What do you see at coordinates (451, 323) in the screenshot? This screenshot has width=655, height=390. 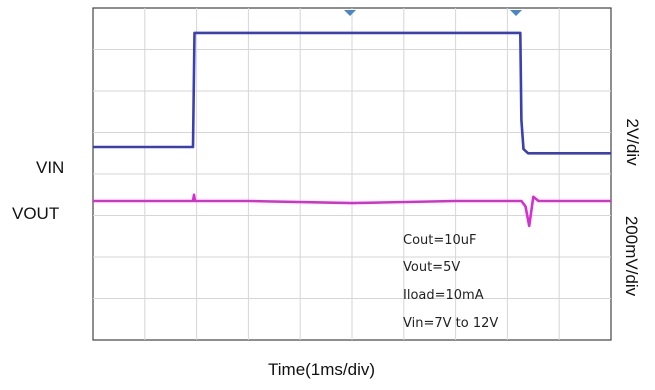 I see `annotation-line: Vin=7V to 12V` at bounding box center [451, 323].